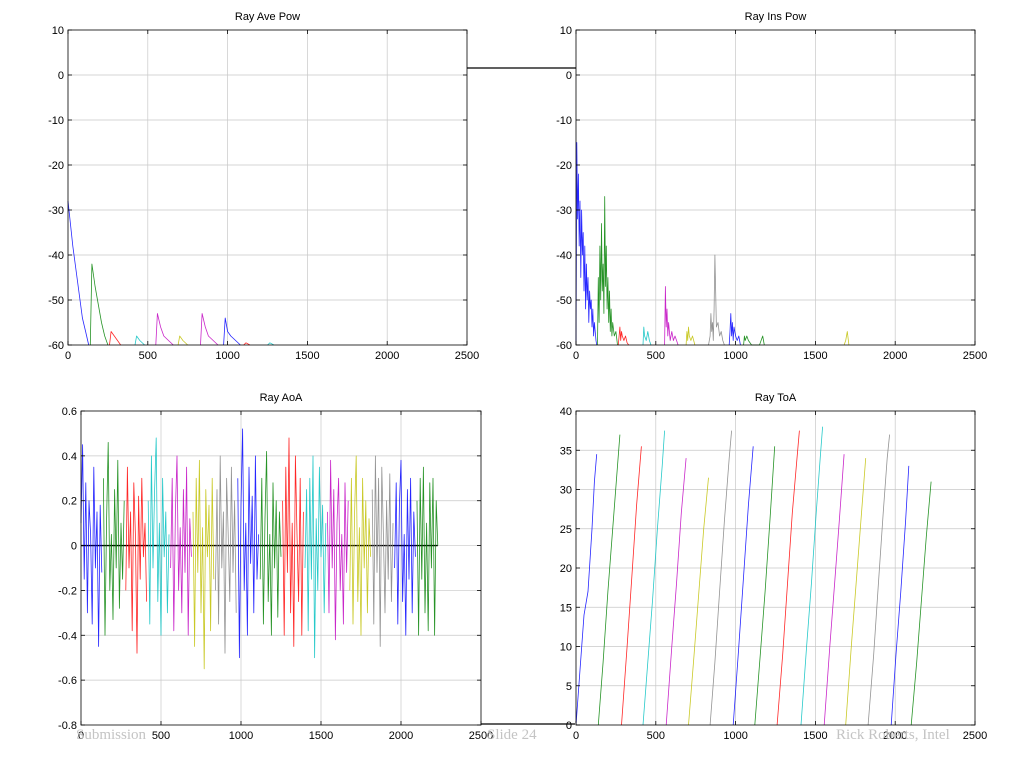  What do you see at coordinates (267, 17) in the screenshot?
I see `chart-title: Ray Ave Pow` at bounding box center [267, 17].